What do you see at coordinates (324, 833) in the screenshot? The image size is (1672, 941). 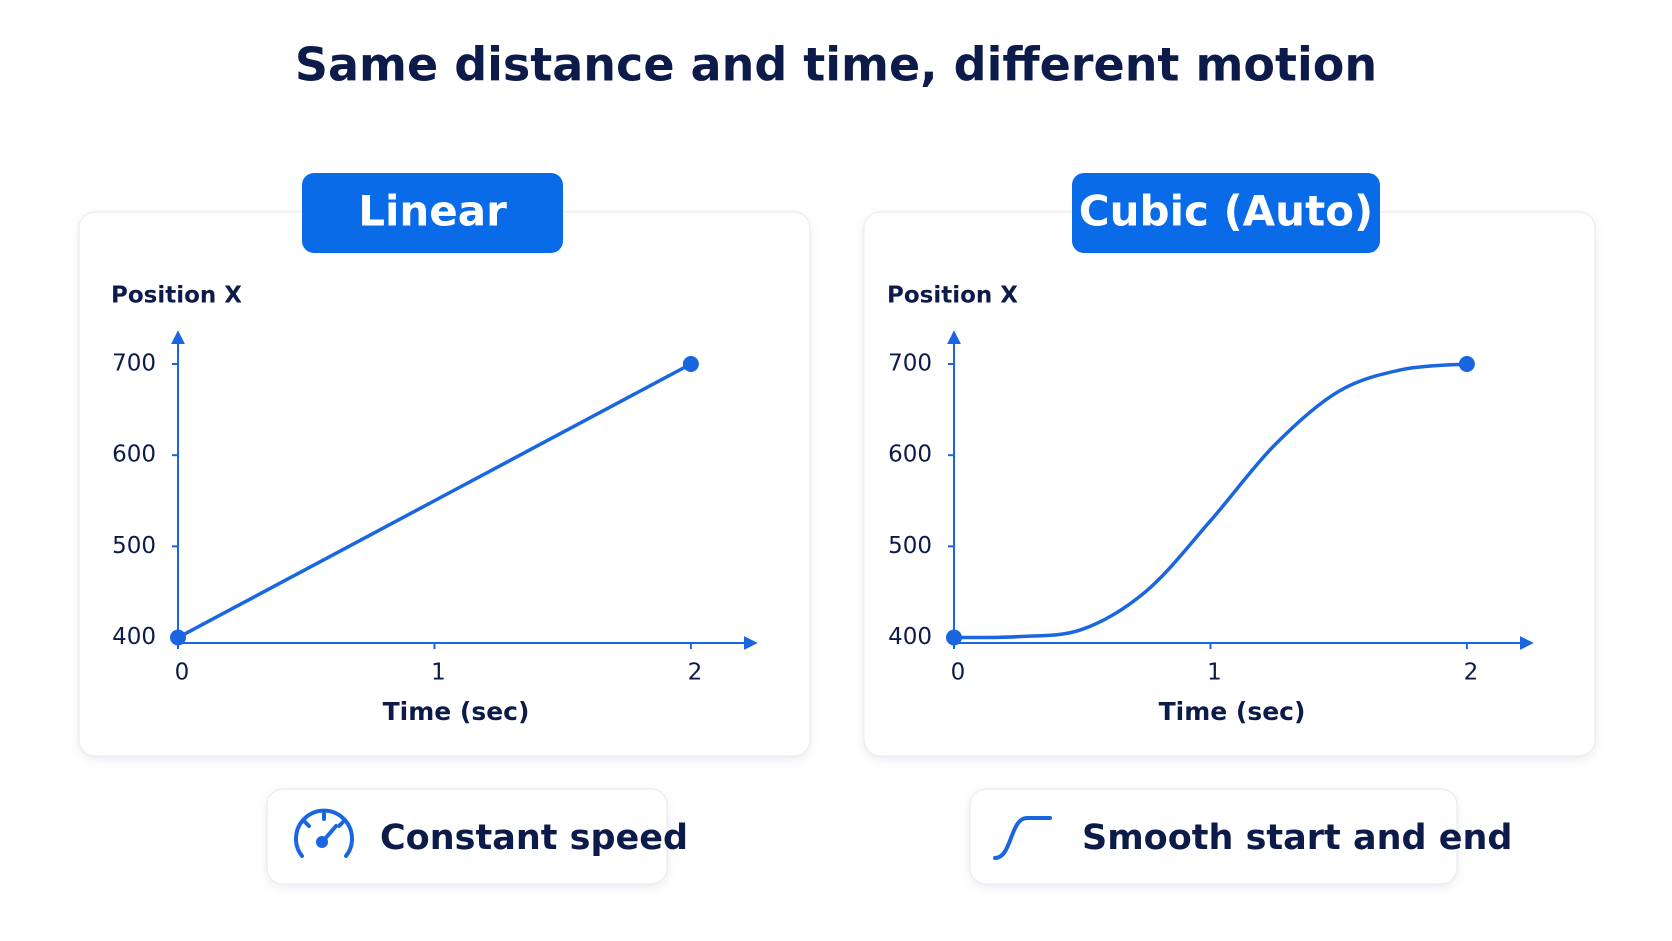 I see `gauge-icon` at bounding box center [324, 833].